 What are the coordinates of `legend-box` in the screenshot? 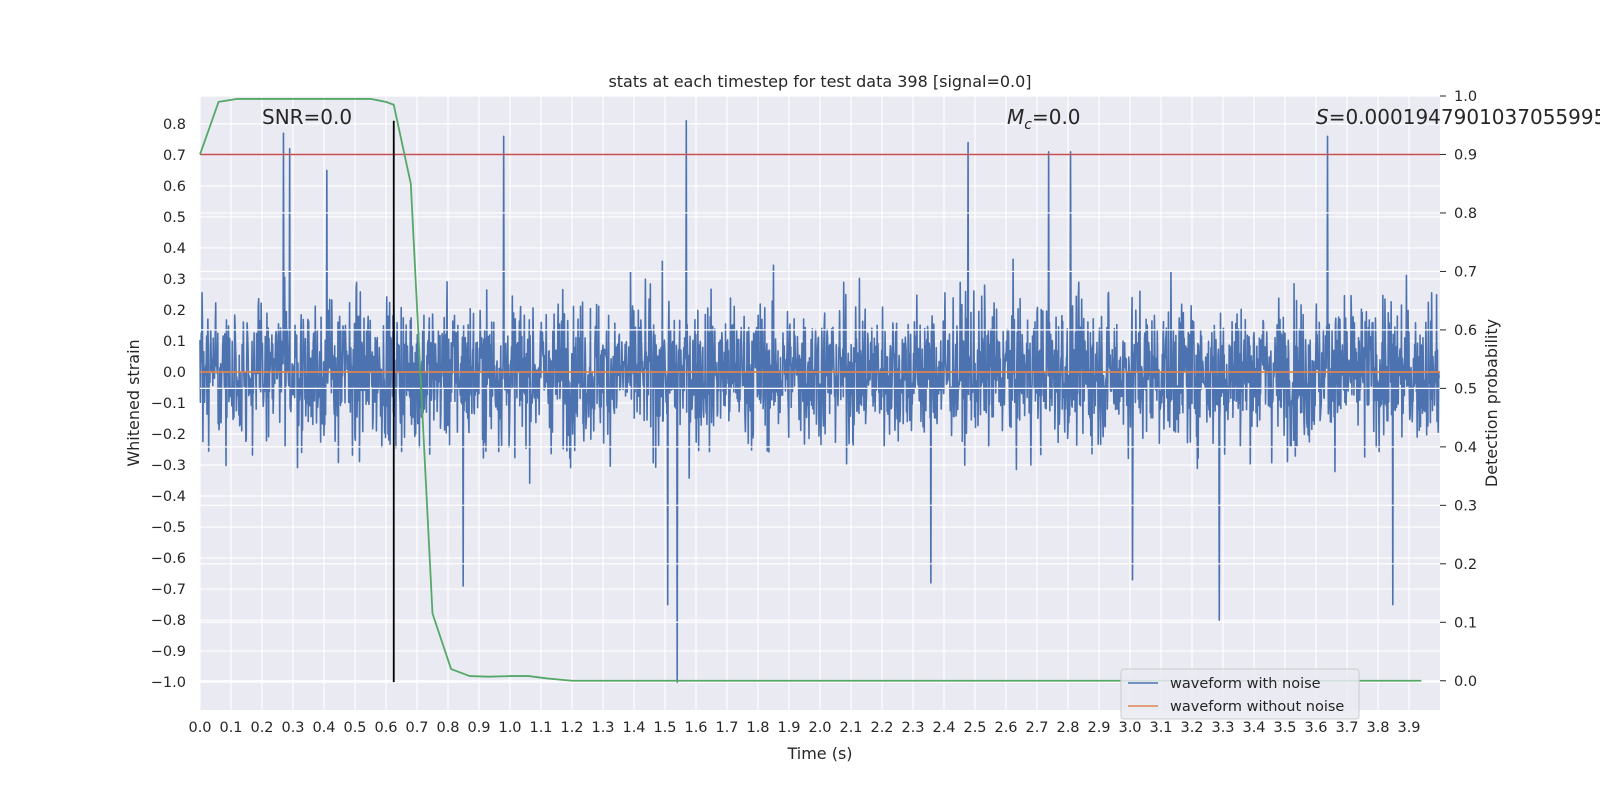 It's located at (1240, 694).